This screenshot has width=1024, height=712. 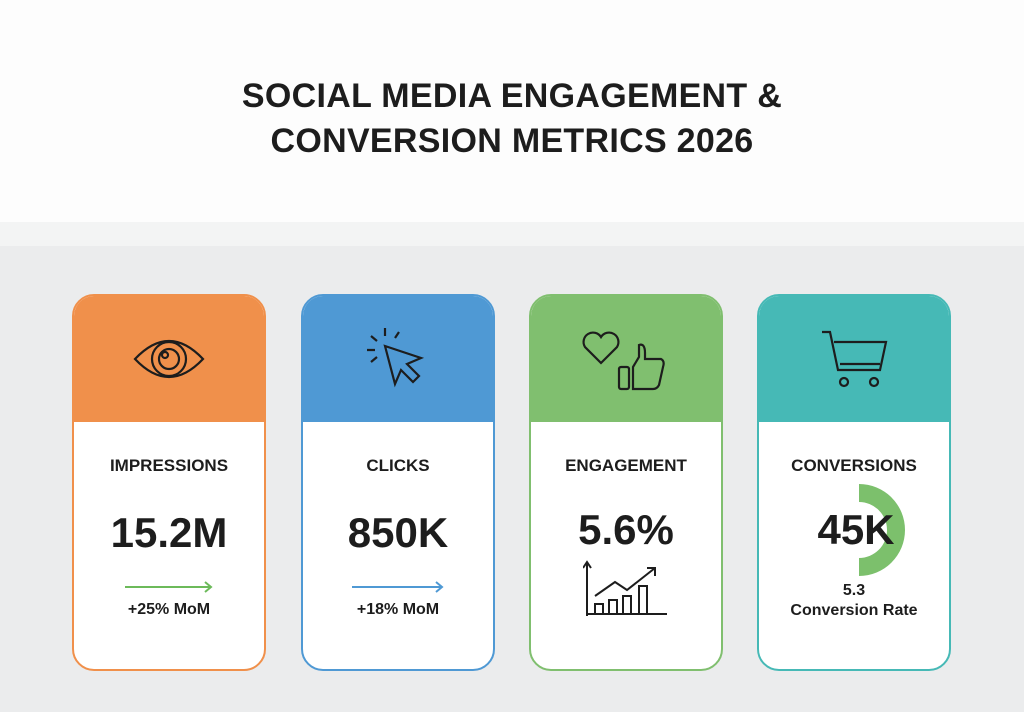 I want to click on eye-icon, so click(x=169, y=359).